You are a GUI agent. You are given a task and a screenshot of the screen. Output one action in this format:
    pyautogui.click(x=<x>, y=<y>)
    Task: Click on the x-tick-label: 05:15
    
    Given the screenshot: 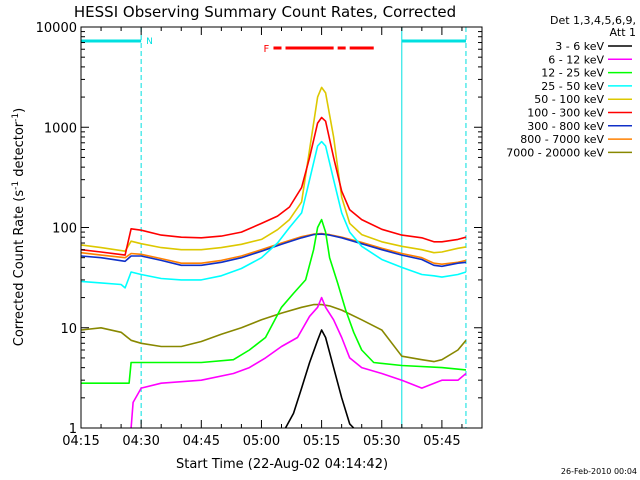 What is the action you would take?
    pyautogui.click(x=321, y=441)
    